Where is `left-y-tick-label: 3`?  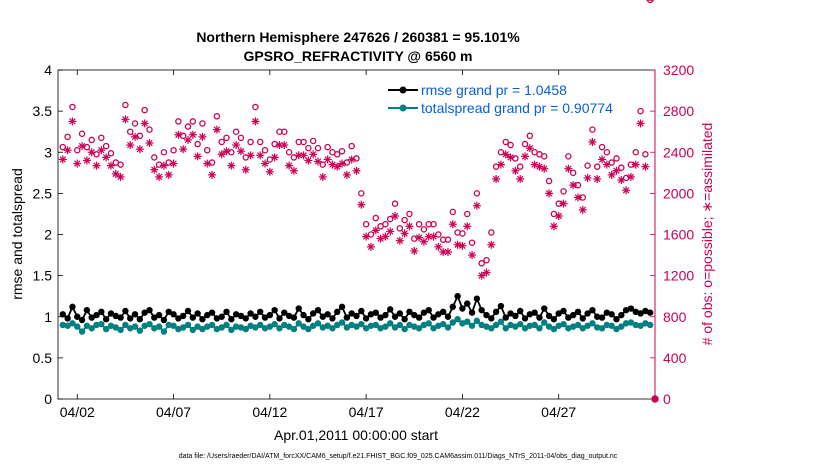 left-y-tick-label: 3 is located at coordinates (48, 152).